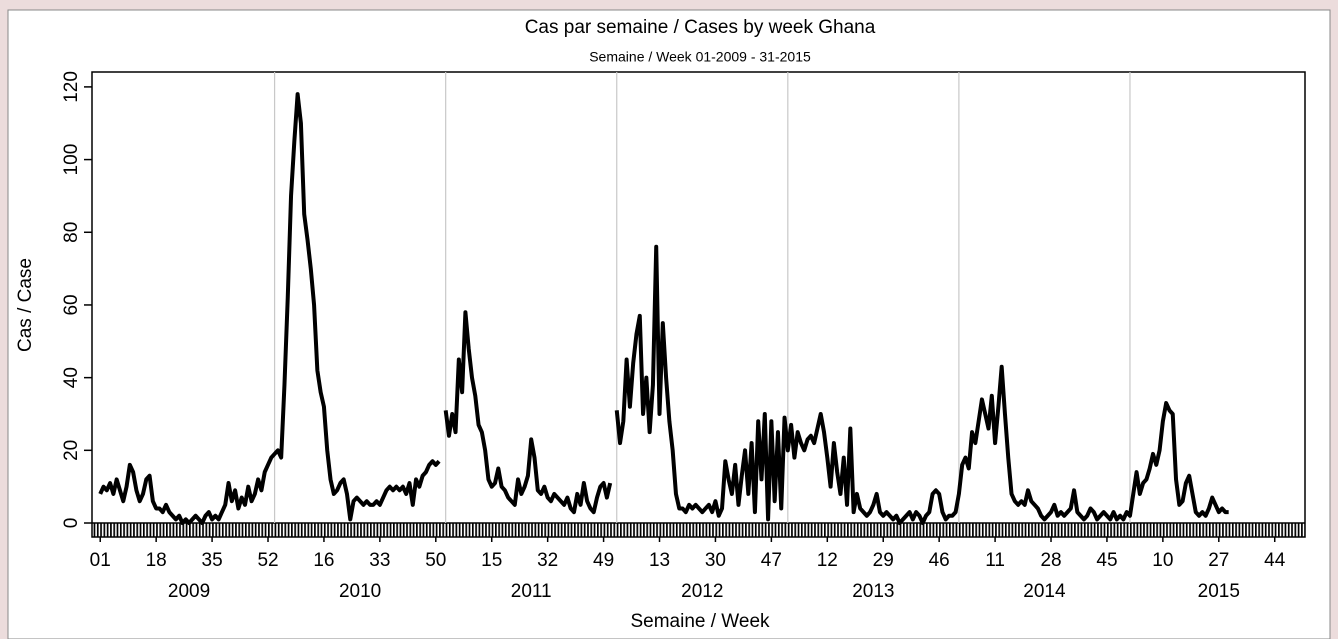 The width and height of the screenshot is (1338, 639). I want to click on x-tick-label: 35, so click(212, 560).